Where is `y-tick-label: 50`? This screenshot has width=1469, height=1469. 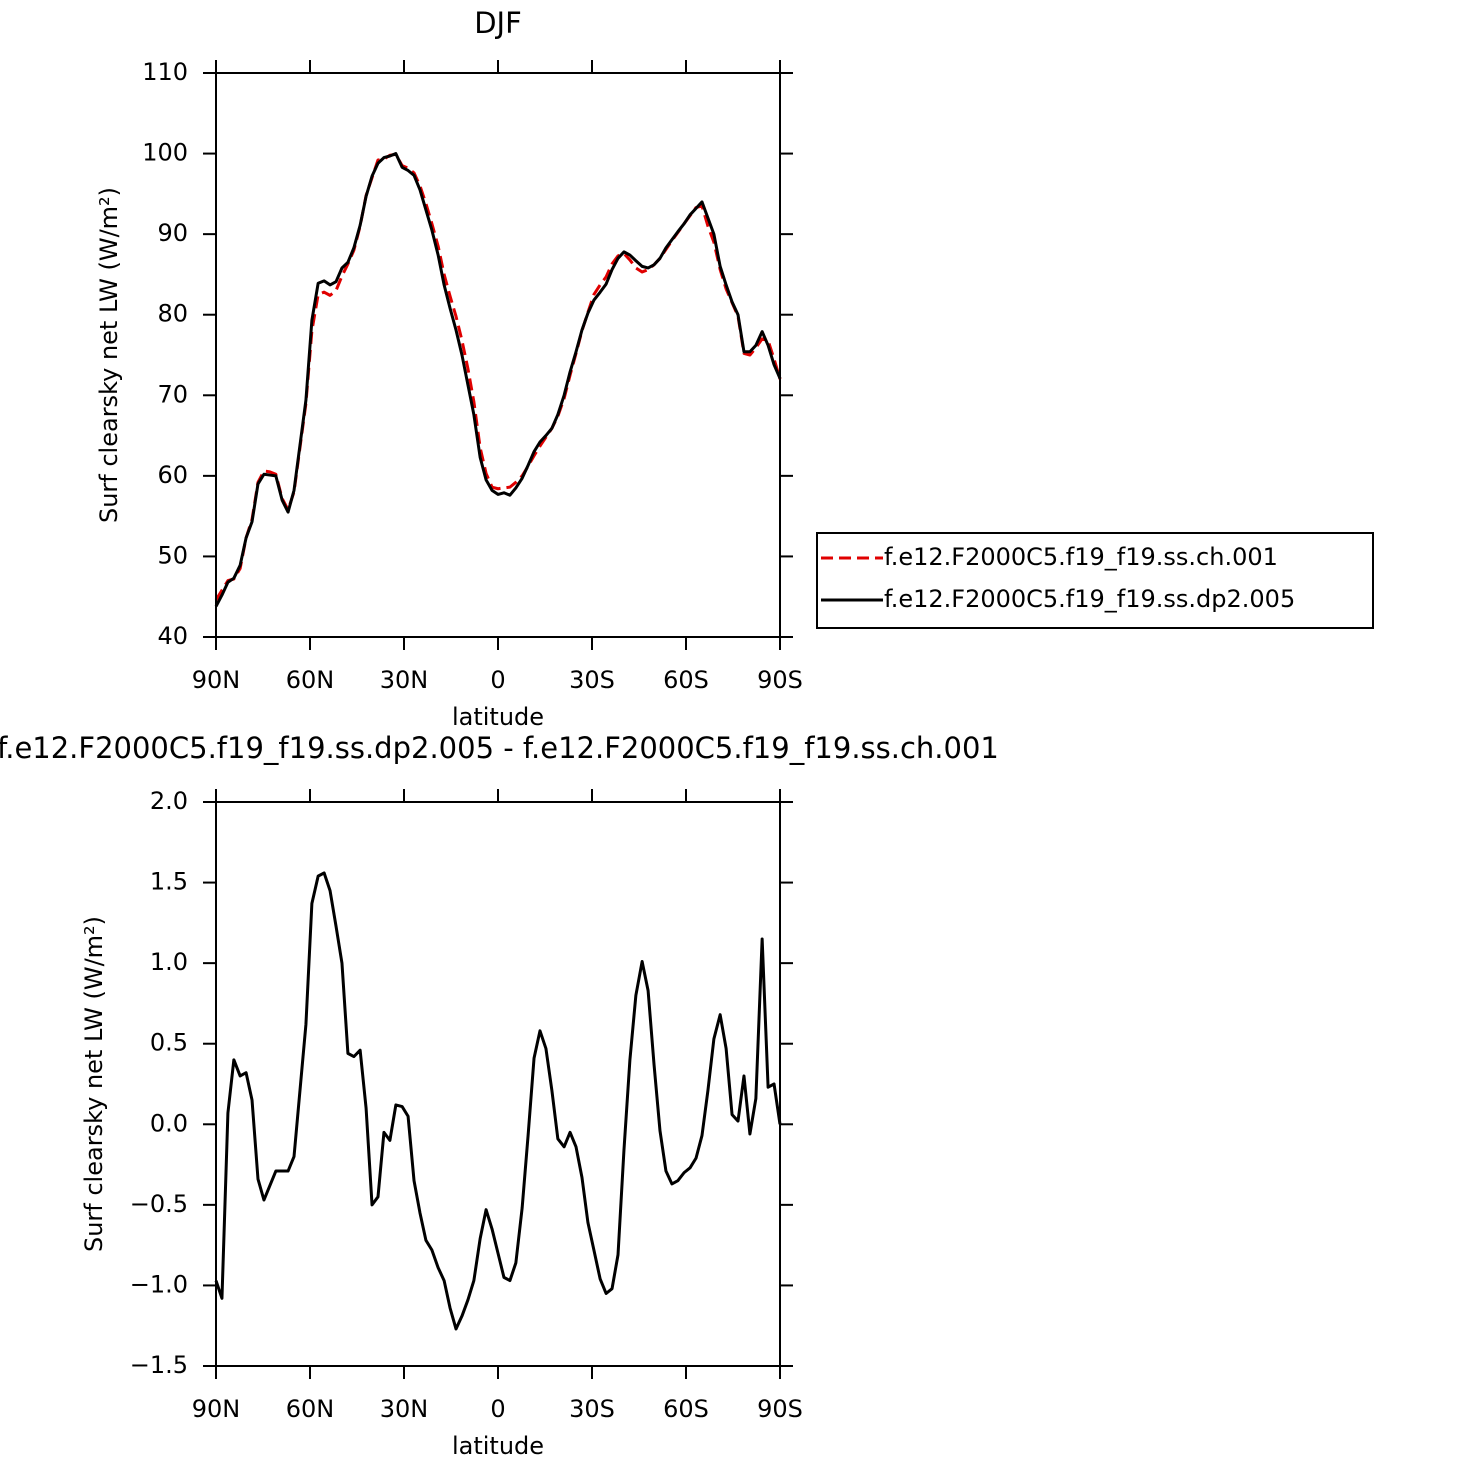
y-tick-label: 50 is located at coordinates (172, 555).